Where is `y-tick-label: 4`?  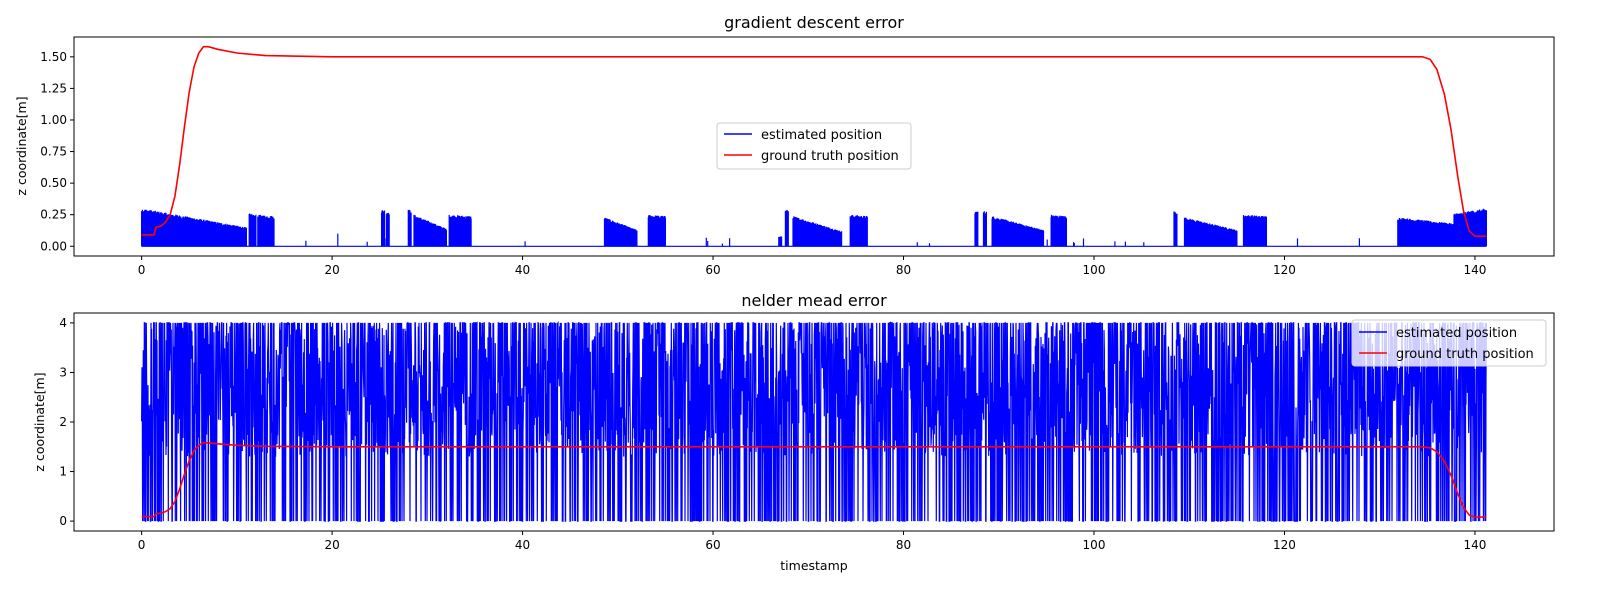 y-tick-label: 4 is located at coordinates (63, 323).